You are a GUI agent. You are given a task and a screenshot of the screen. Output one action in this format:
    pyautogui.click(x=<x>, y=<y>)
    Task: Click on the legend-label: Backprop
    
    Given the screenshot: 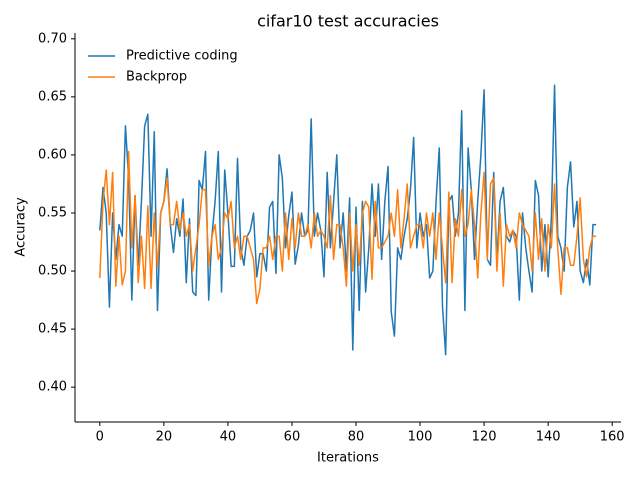 What is the action you would take?
    pyautogui.click(x=156, y=77)
    